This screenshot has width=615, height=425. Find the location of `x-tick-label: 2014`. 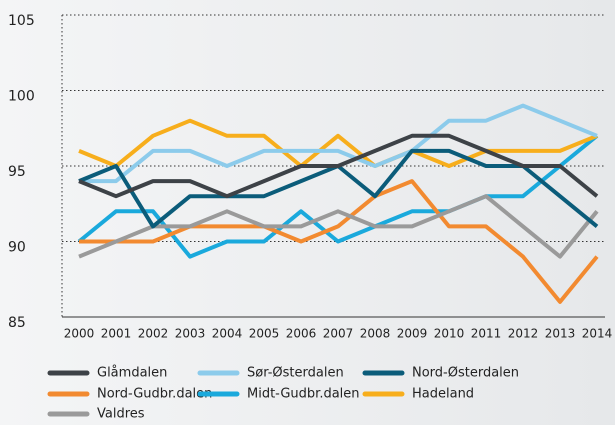

x-tick-label: 2014 is located at coordinates (597, 334).